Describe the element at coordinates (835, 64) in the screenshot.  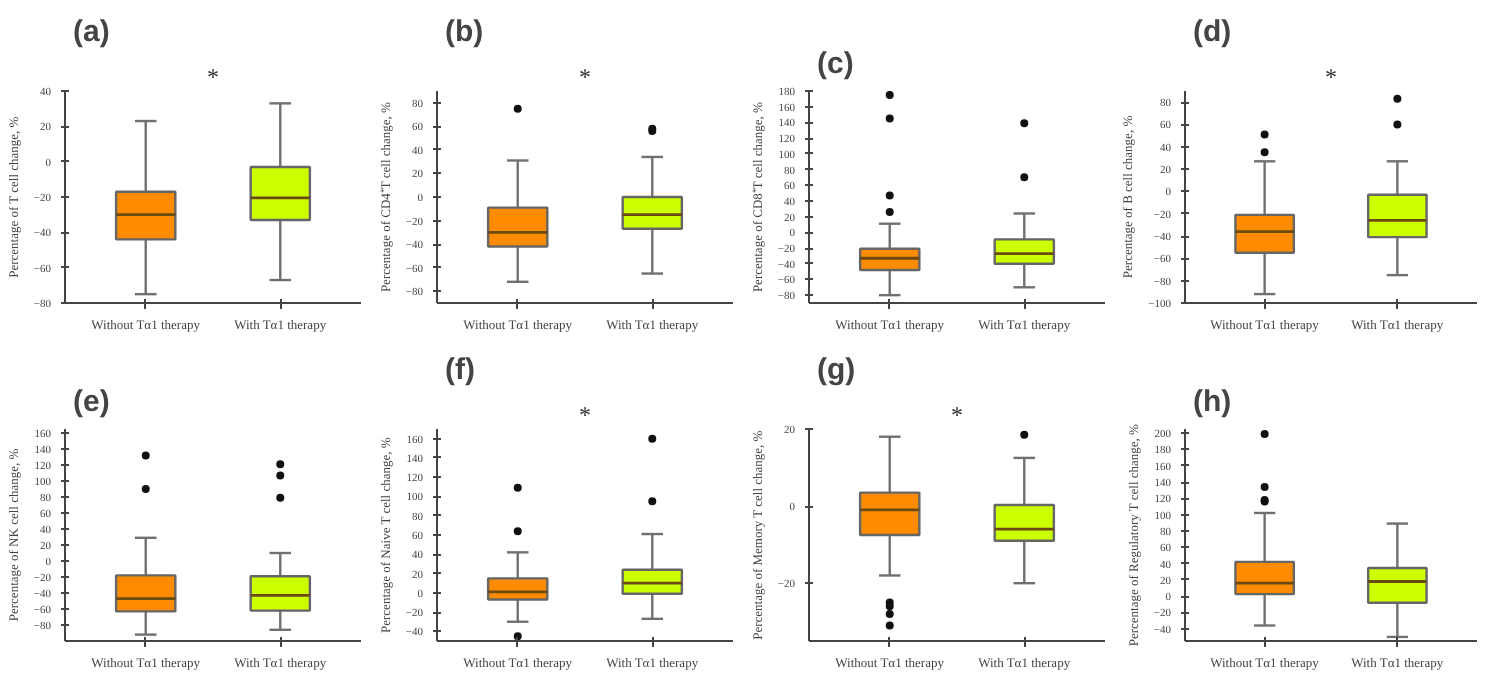
I see `chart-title: (c)` at that location.